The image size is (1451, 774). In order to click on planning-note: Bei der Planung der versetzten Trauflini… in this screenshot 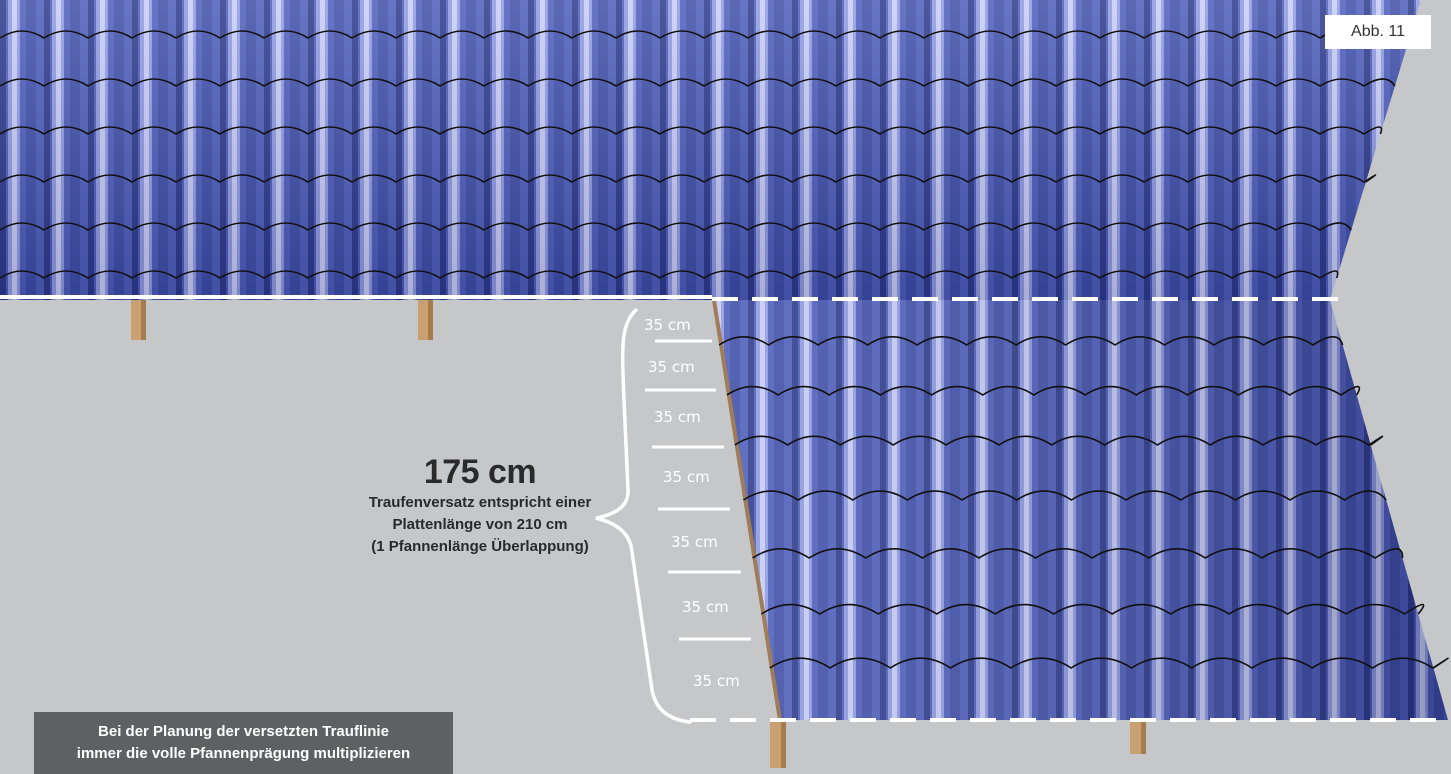, I will do `click(243, 743)`.